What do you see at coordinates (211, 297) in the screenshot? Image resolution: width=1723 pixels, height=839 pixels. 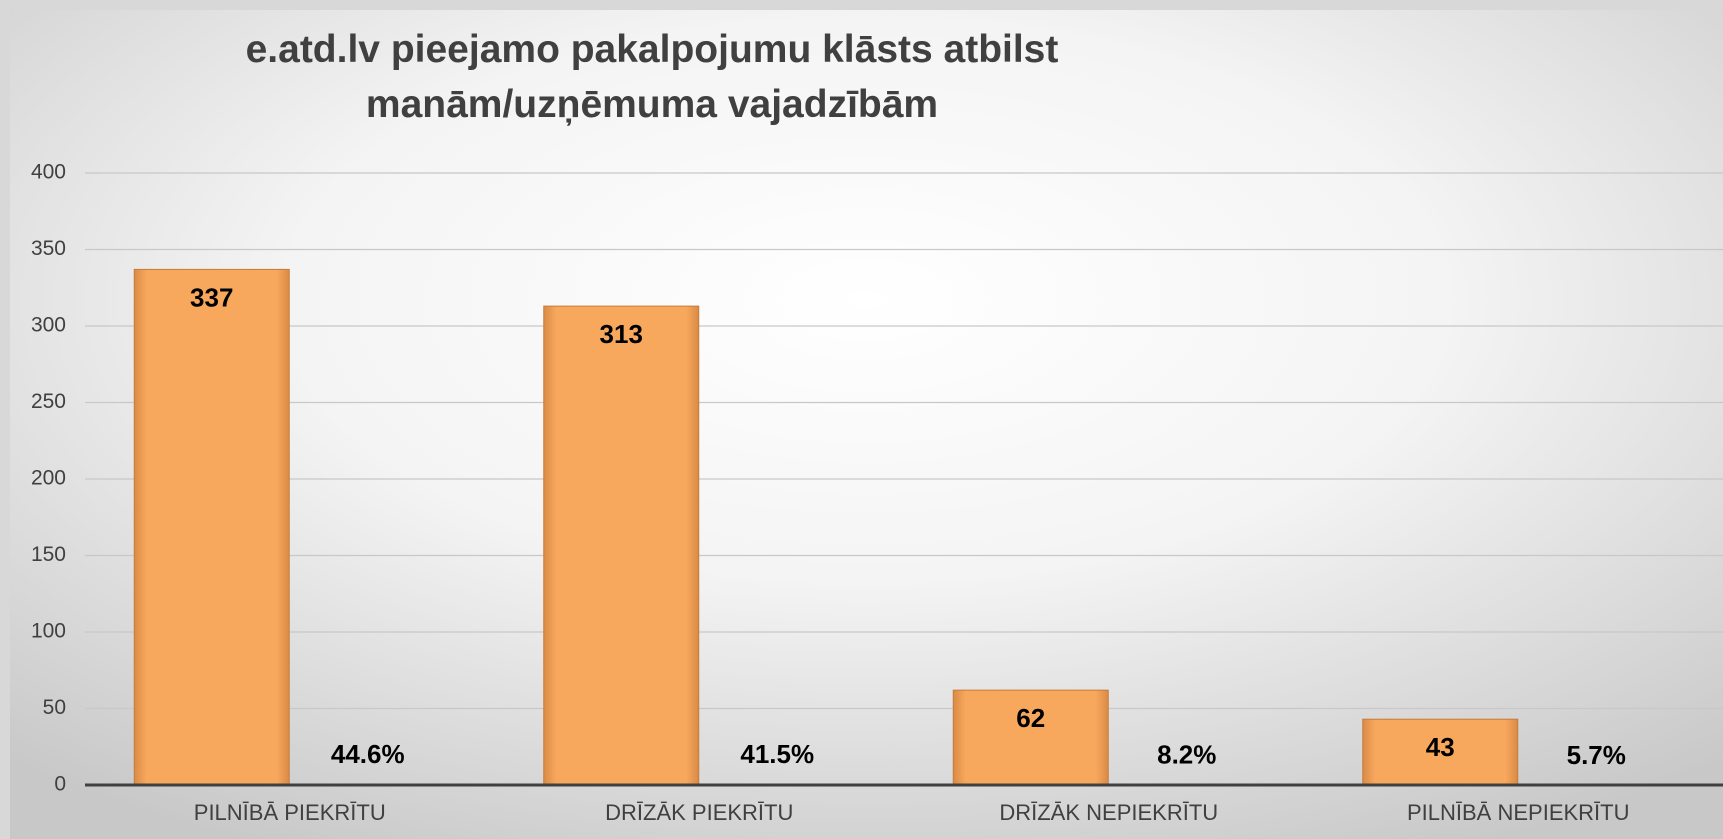 I see `data-label: 337` at bounding box center [211, 297].